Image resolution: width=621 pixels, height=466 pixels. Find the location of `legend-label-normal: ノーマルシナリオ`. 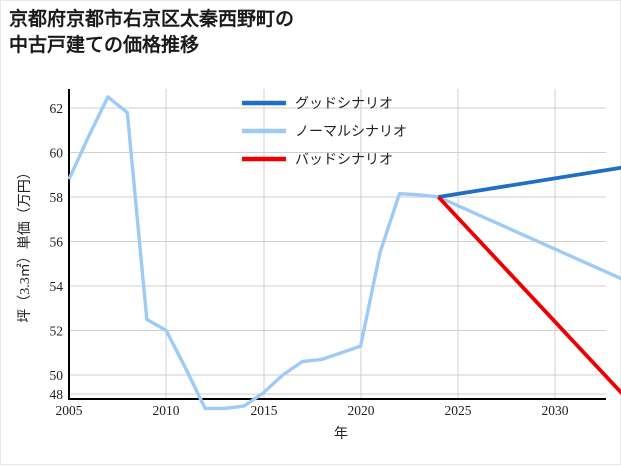

legend-label-normal: ノーマルシナリオ is located at coordinates (351, 132).